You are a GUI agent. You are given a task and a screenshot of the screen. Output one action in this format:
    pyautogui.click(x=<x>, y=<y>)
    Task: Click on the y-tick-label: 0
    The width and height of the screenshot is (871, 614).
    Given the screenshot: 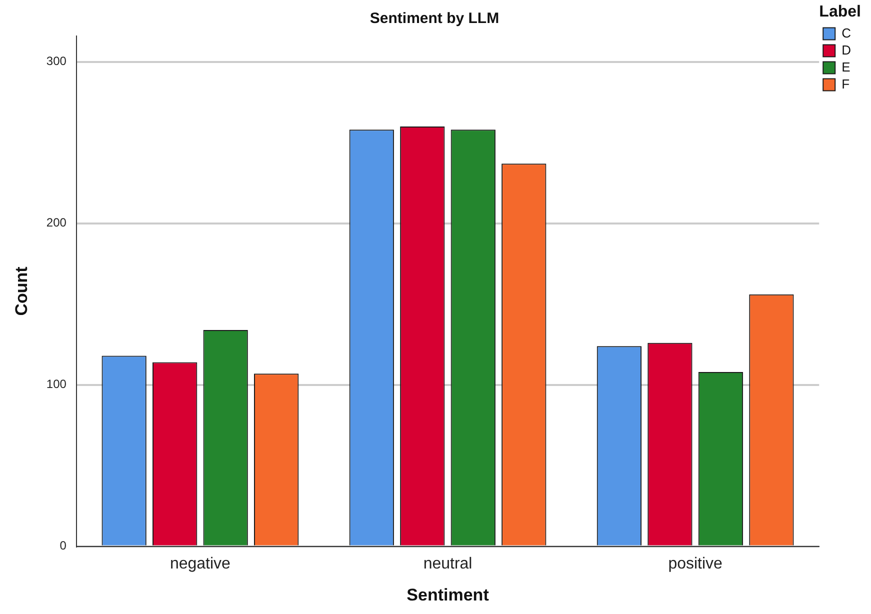 What is the action you would take?
    pyautogui.click(x=63, y=545)
    